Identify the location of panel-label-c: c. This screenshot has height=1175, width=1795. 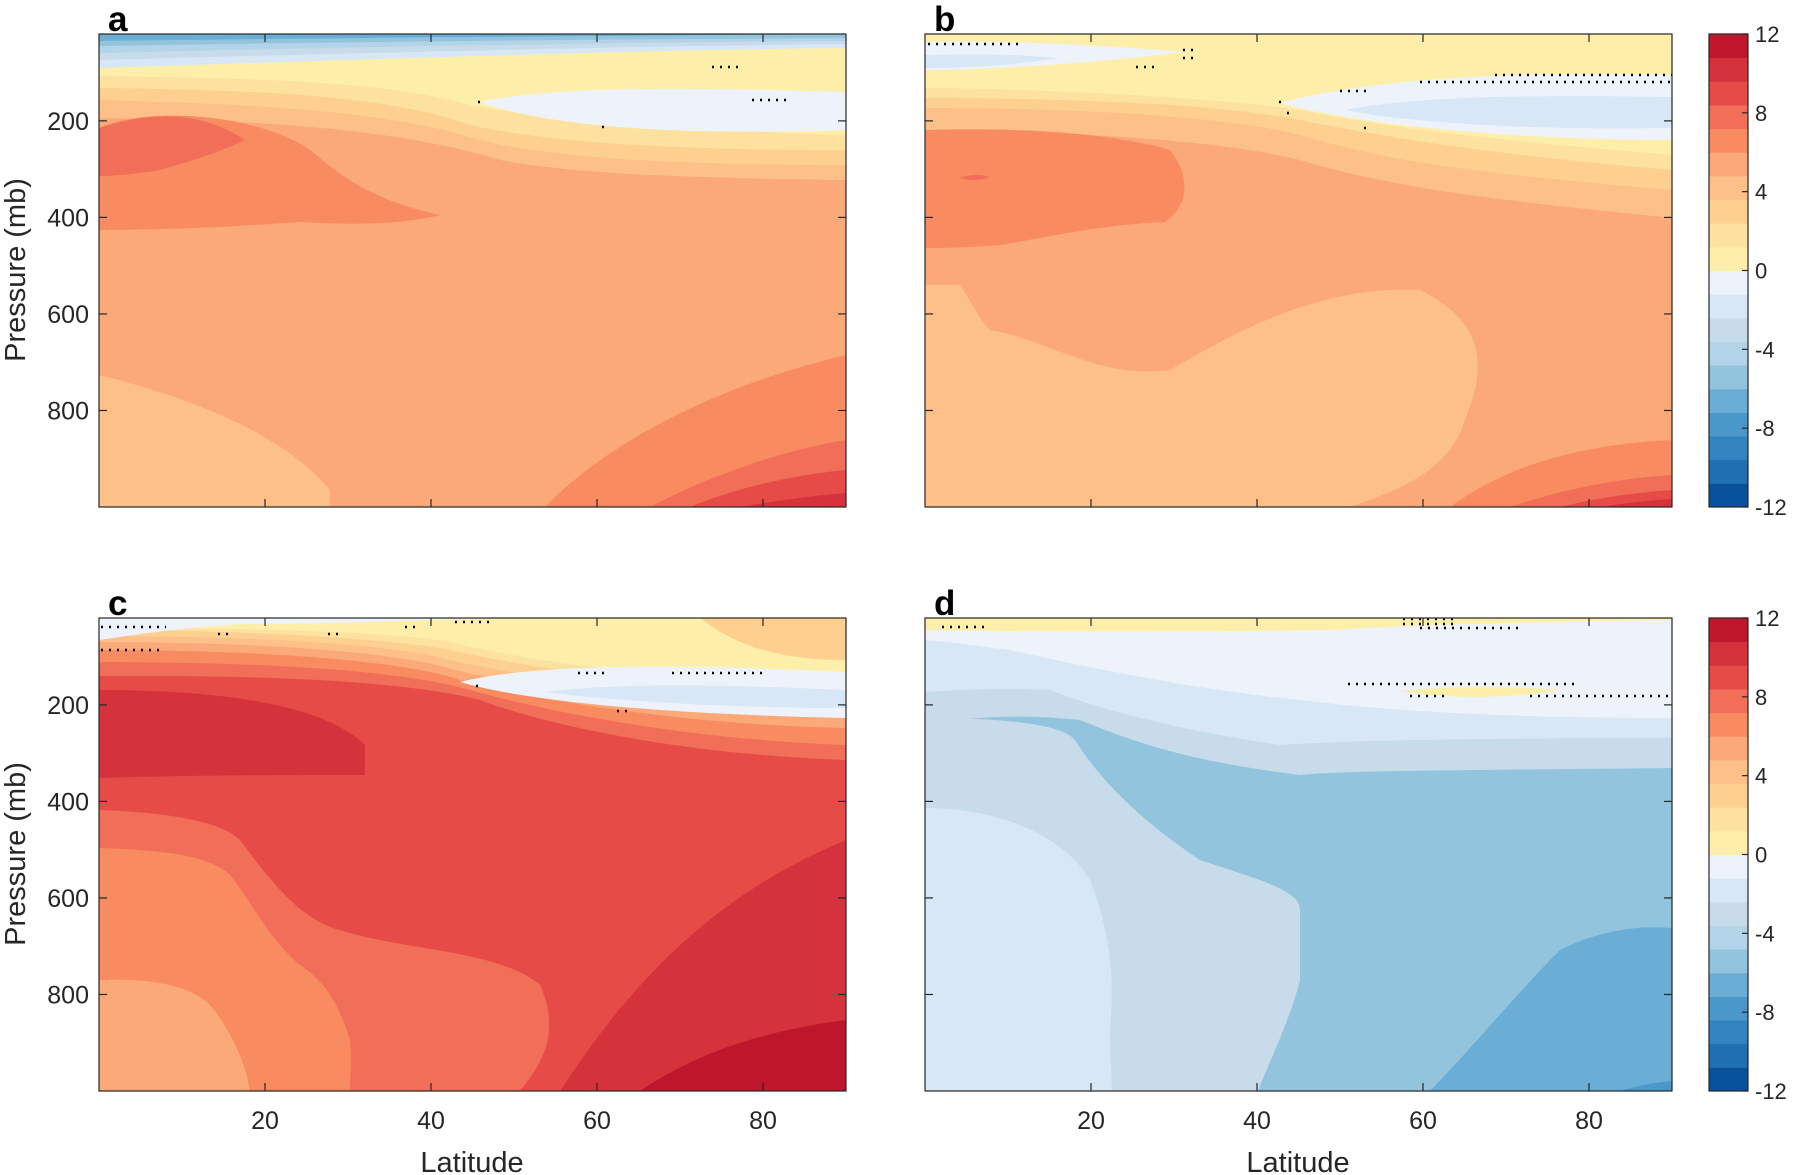
(117, 603).